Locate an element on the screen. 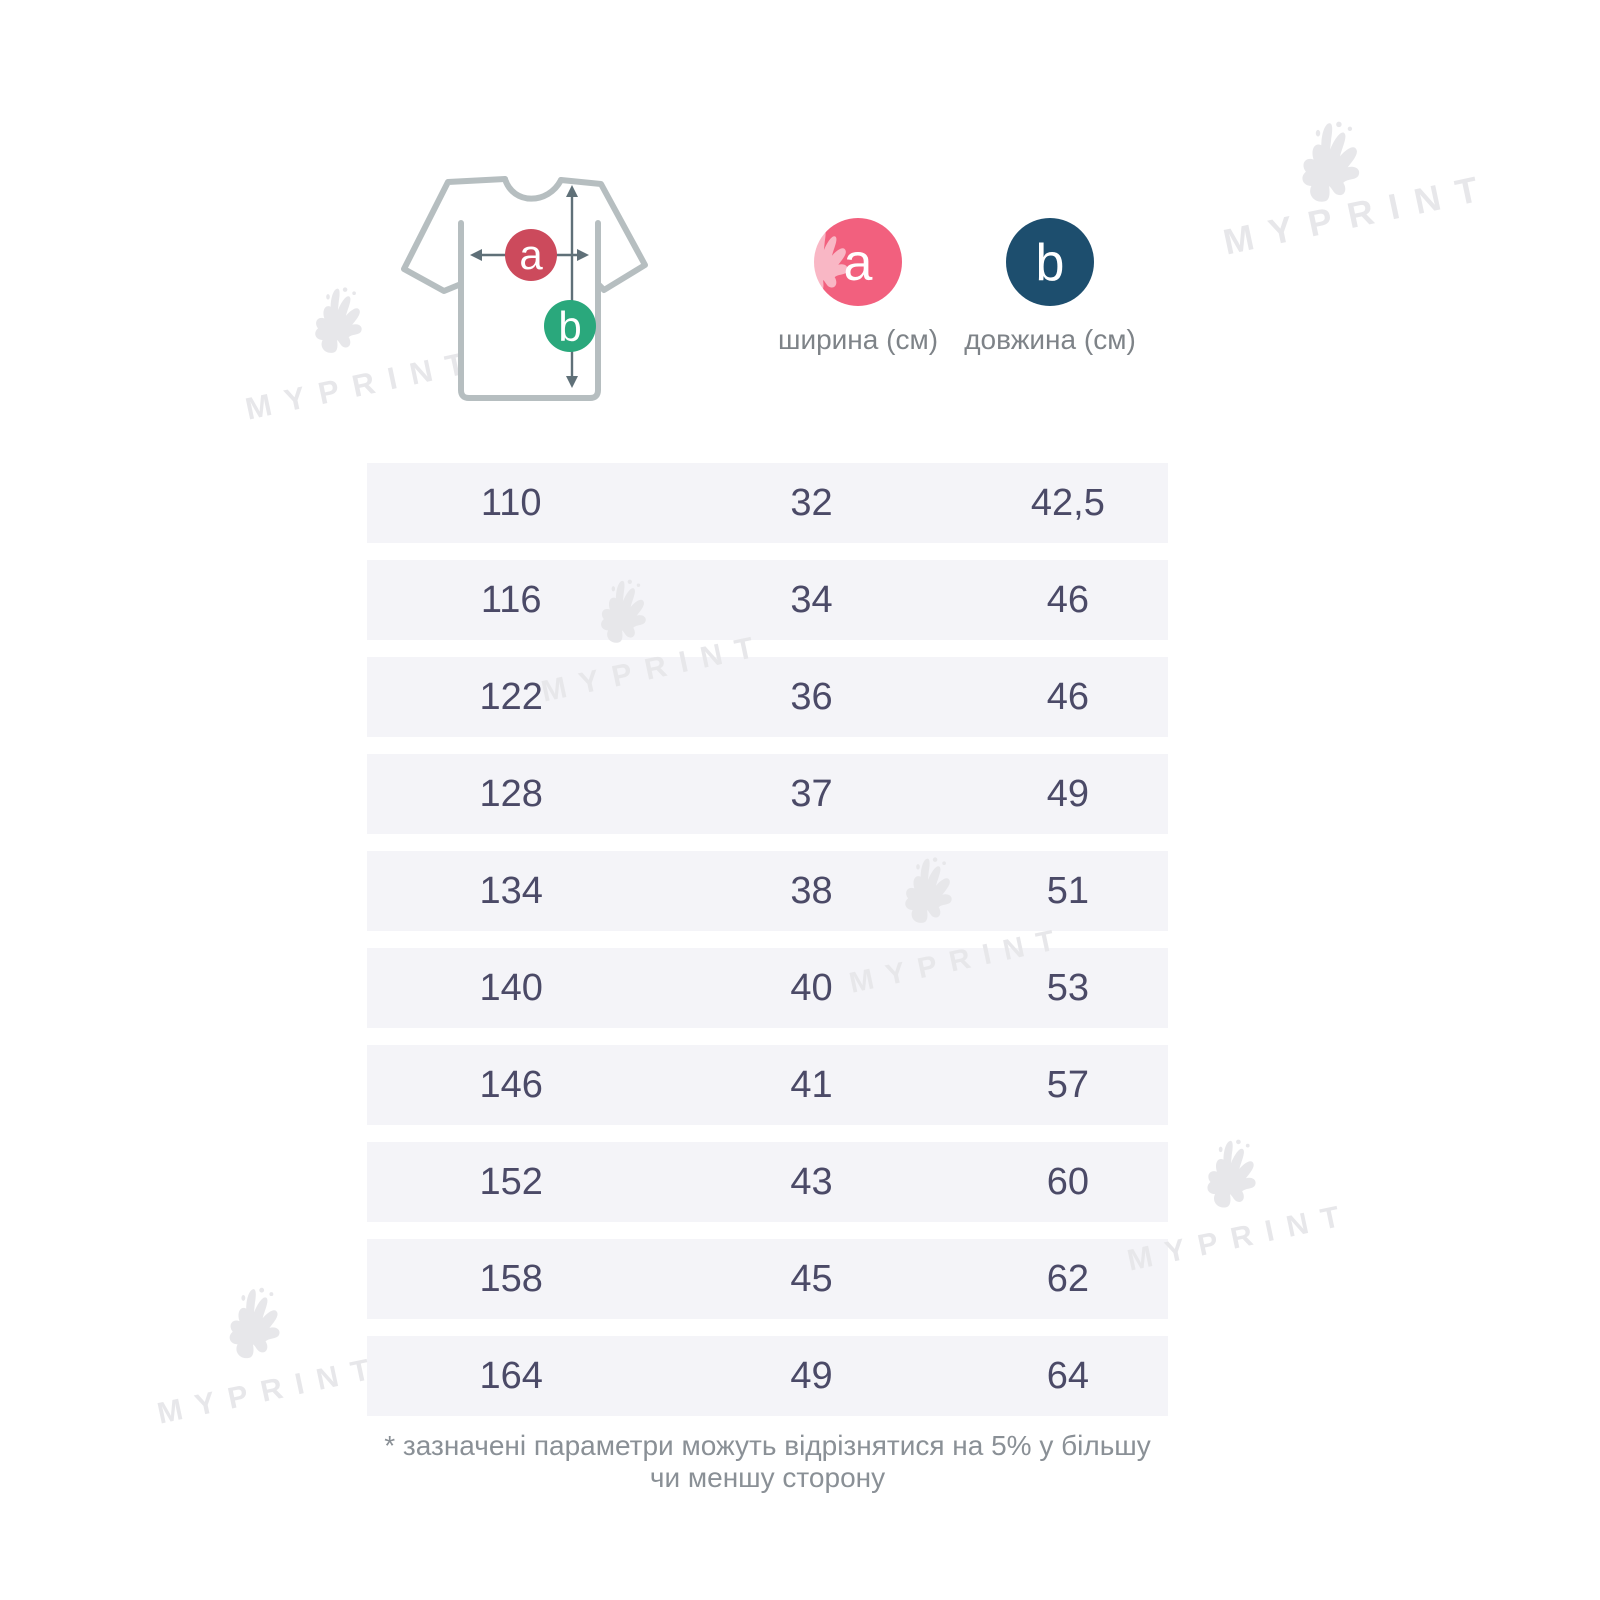 This screenshot has height=1600, width=1600. table-row: 146 41 57 is located at coordinates (767, 1085).